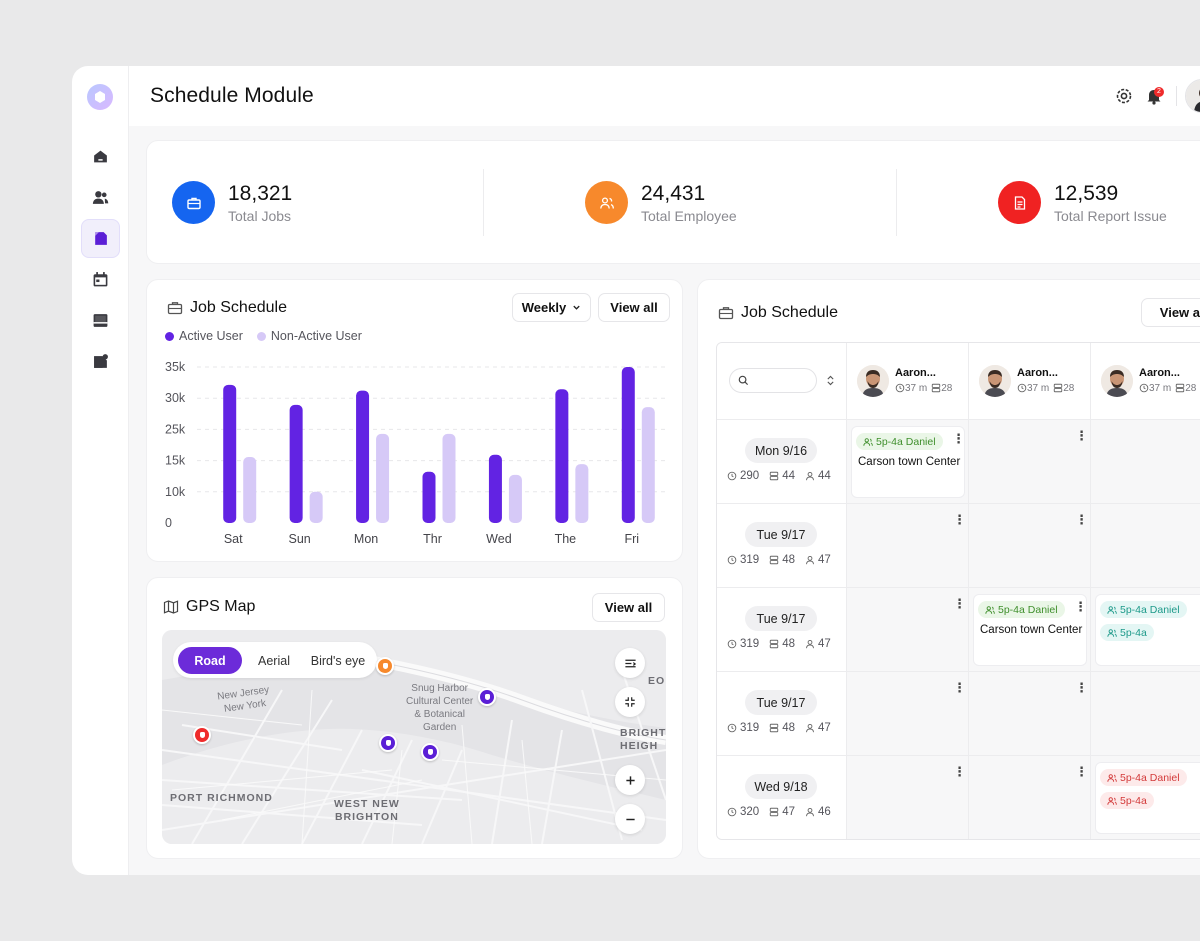  Describe the element at coordinates (781, 702) in the screenshot. I see `date-pill: Tue 9/17` at that location.